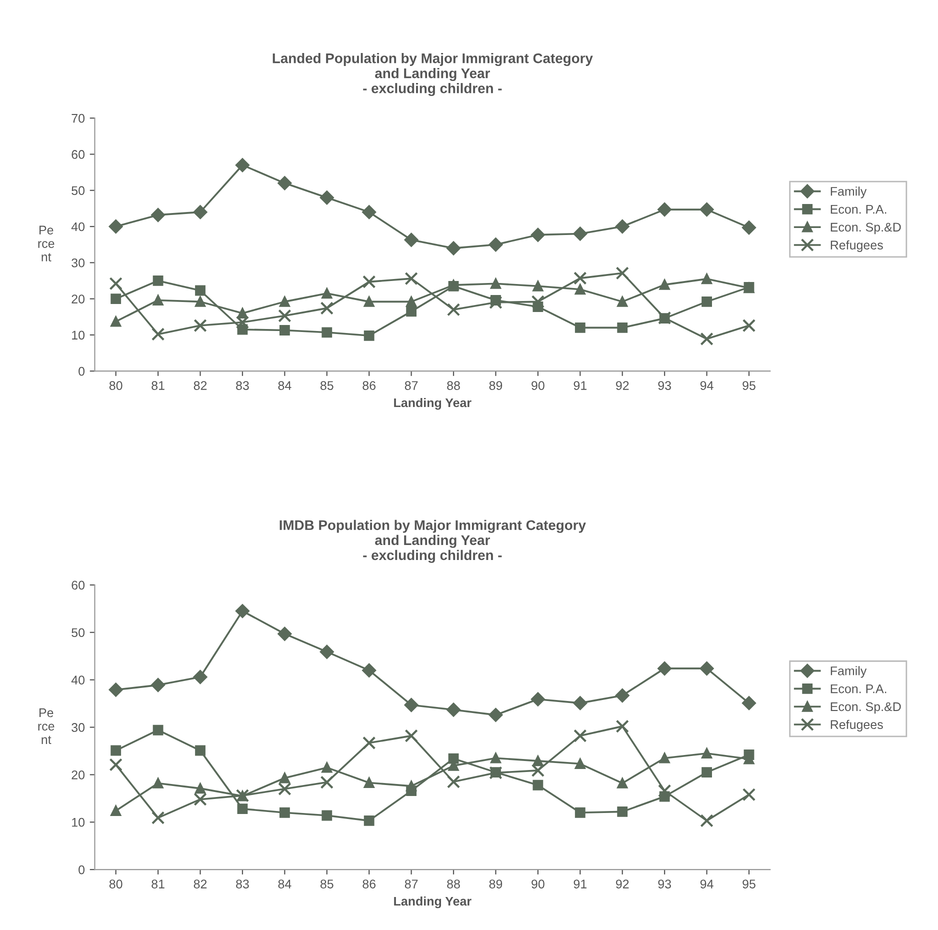  What do you see at coordinates (432, 74) in the screenshot?
I see `chart-title: Landed Population by Major Immigrant Category and Landing Year - excluding children -` at bounding box center [432, 74].